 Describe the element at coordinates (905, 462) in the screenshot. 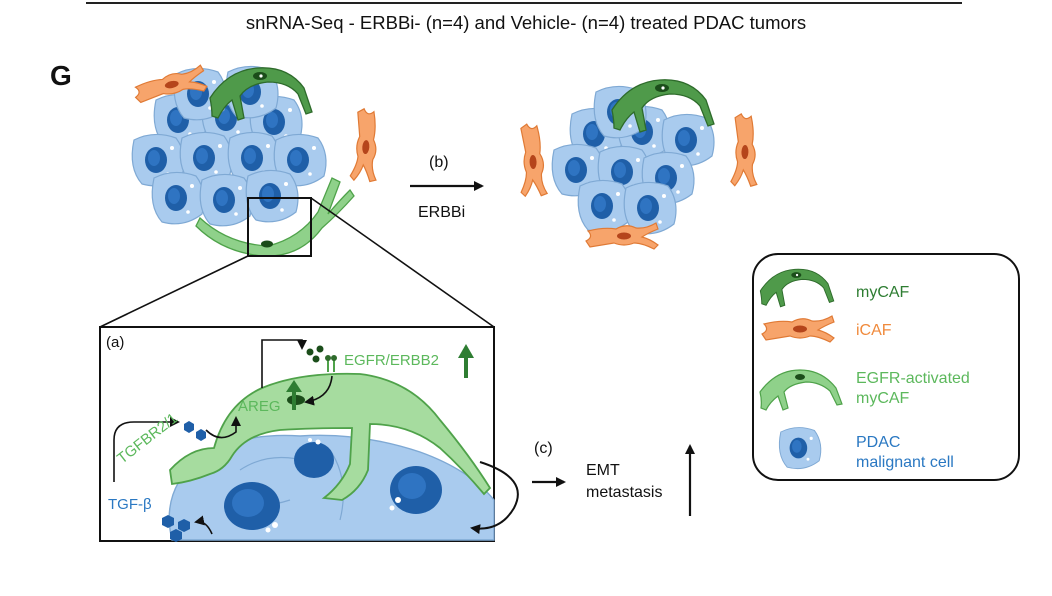

I see `legend-item-pdac-line2: malignant cell` at that location.